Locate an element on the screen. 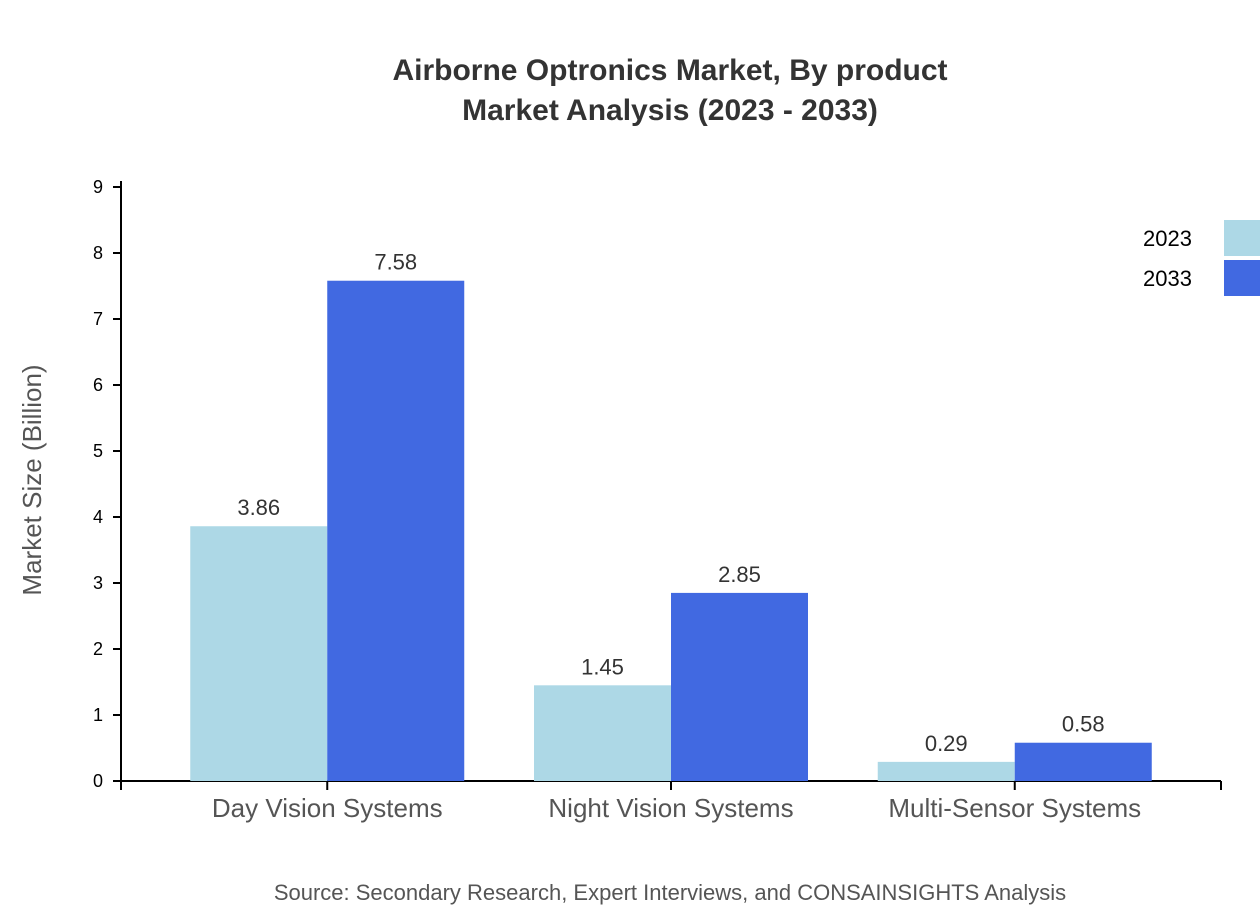 Image resolution: width=1260 pixels, height=920 pixels. data-label: 1.45 is located at coordinates (602, 666).